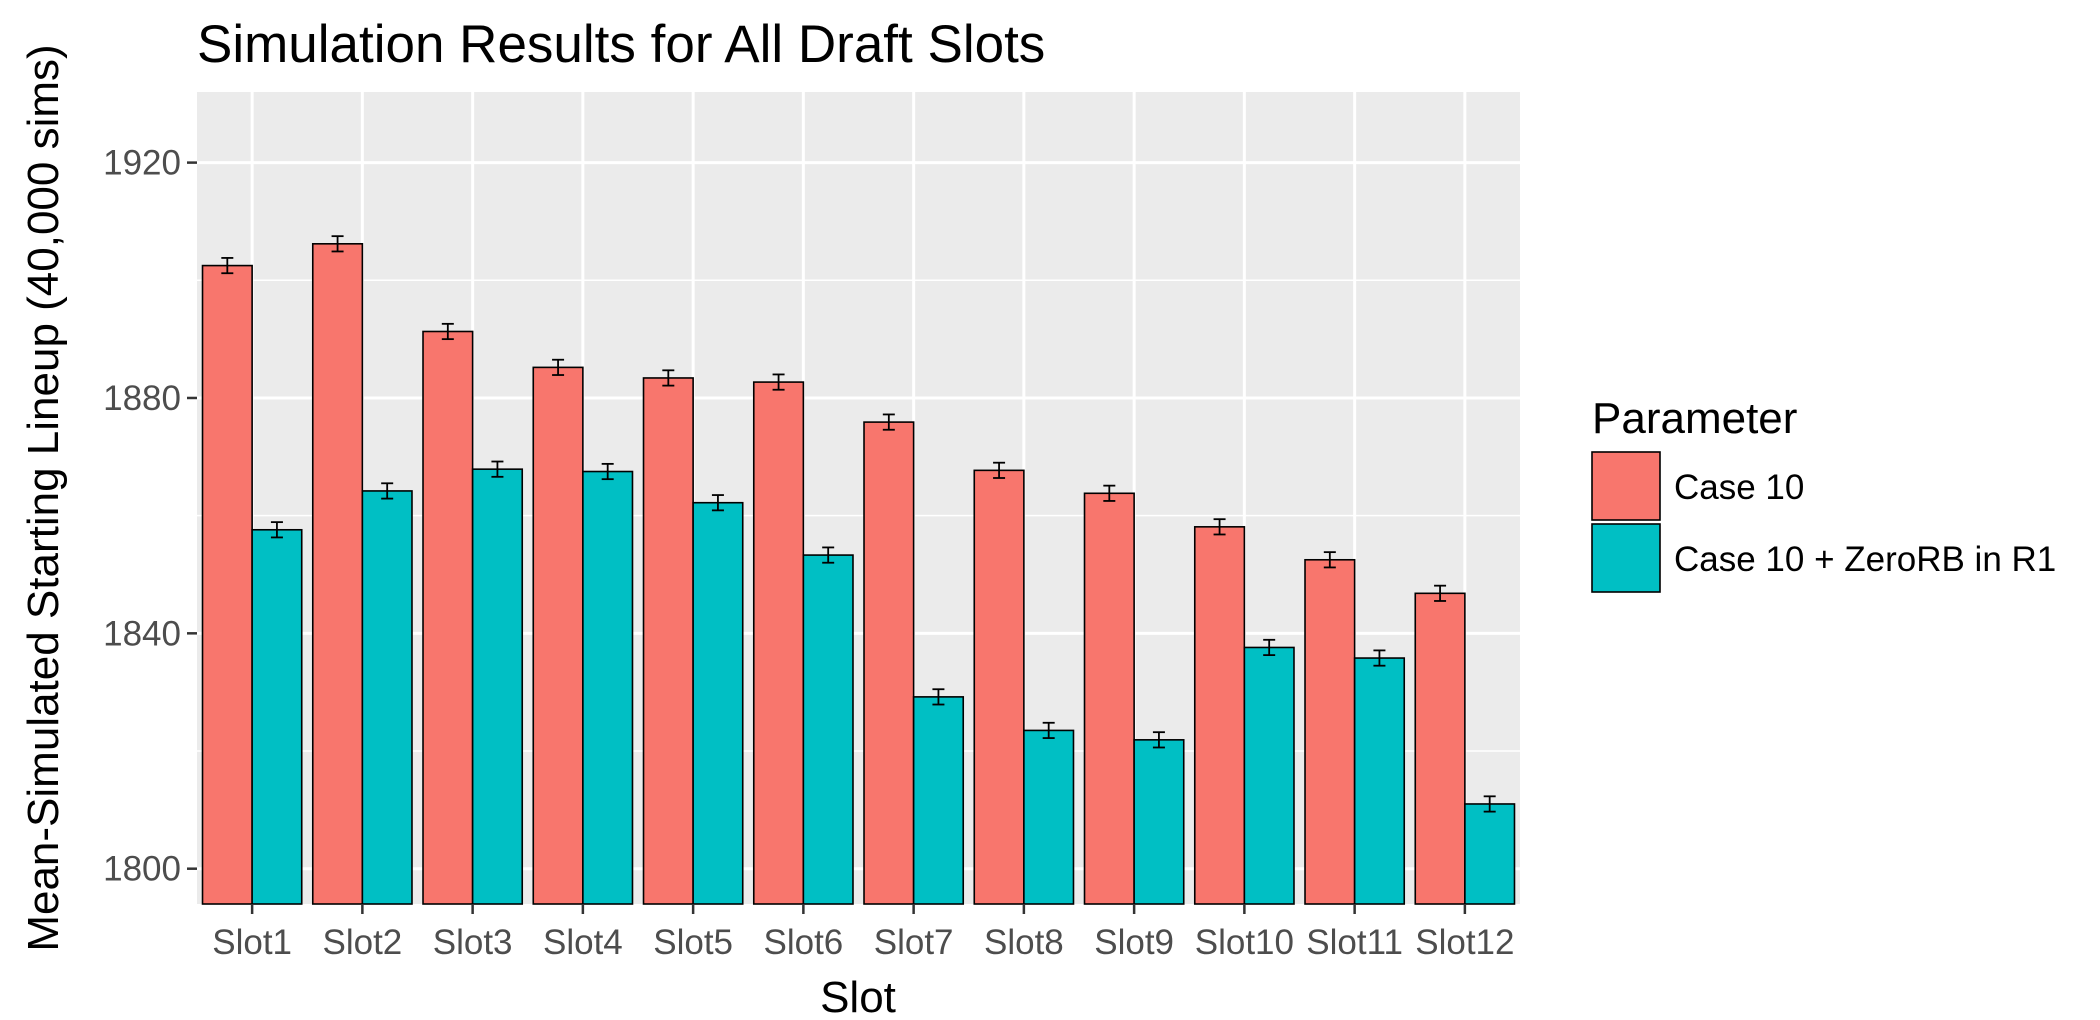 This screenshot has height=1020, width=2100. Describe the element at coordinates (858, 996) in the screenshot. I see `x-axis-title: Slot` at that location.